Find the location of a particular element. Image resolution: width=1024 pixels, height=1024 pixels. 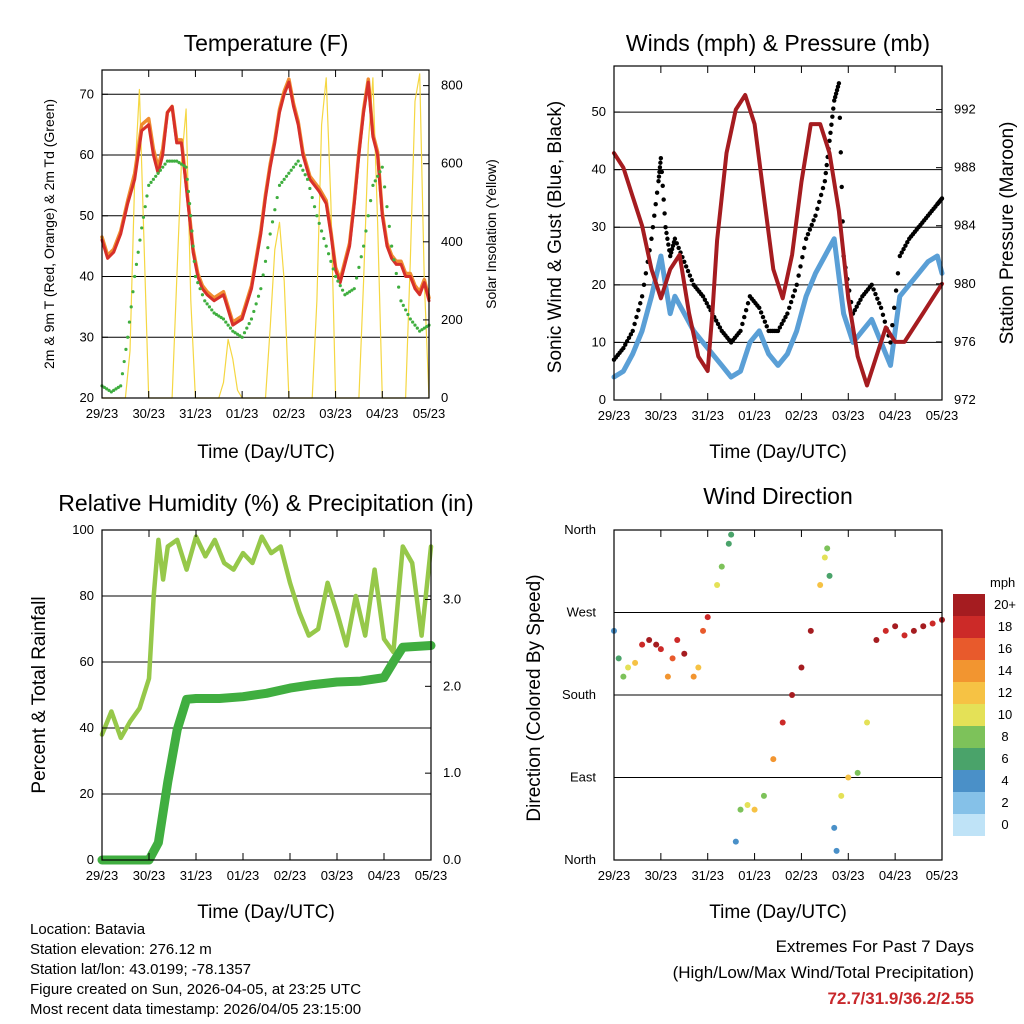

precip-series is located at coordinates (266, 753).